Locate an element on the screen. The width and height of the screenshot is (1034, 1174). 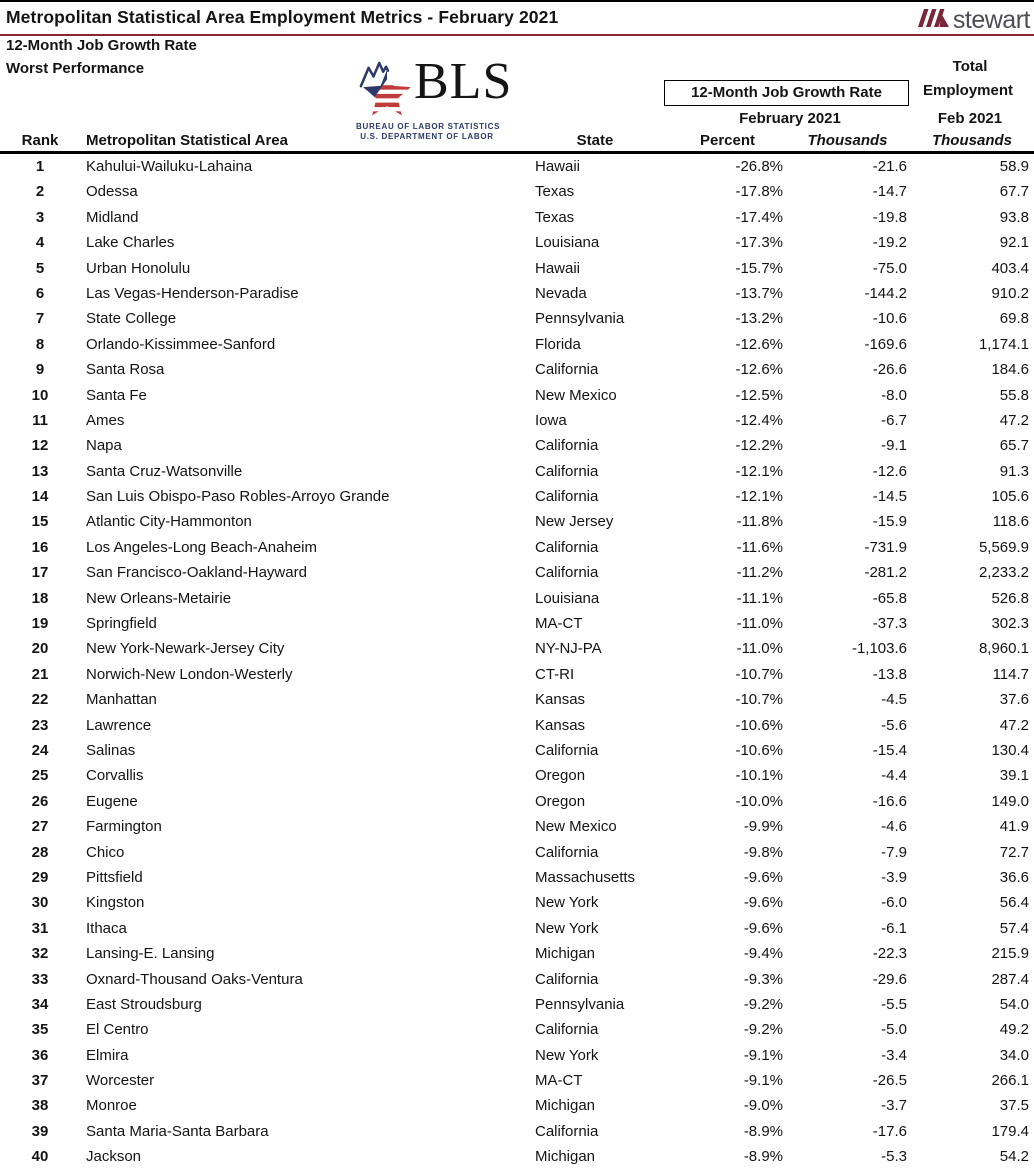
cell-total-employment: 2,233.2 is located at coordinates (1003, 573).